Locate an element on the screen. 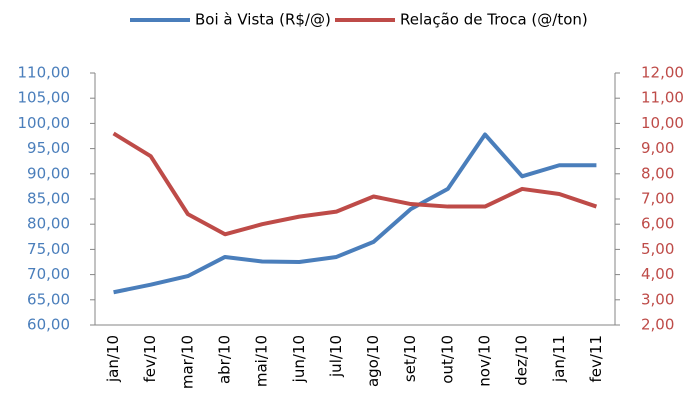 The width and height of the screenshot is (690, 411). legend-label: Boi à Vista (R$/@) is located at coordinates (263, 20).